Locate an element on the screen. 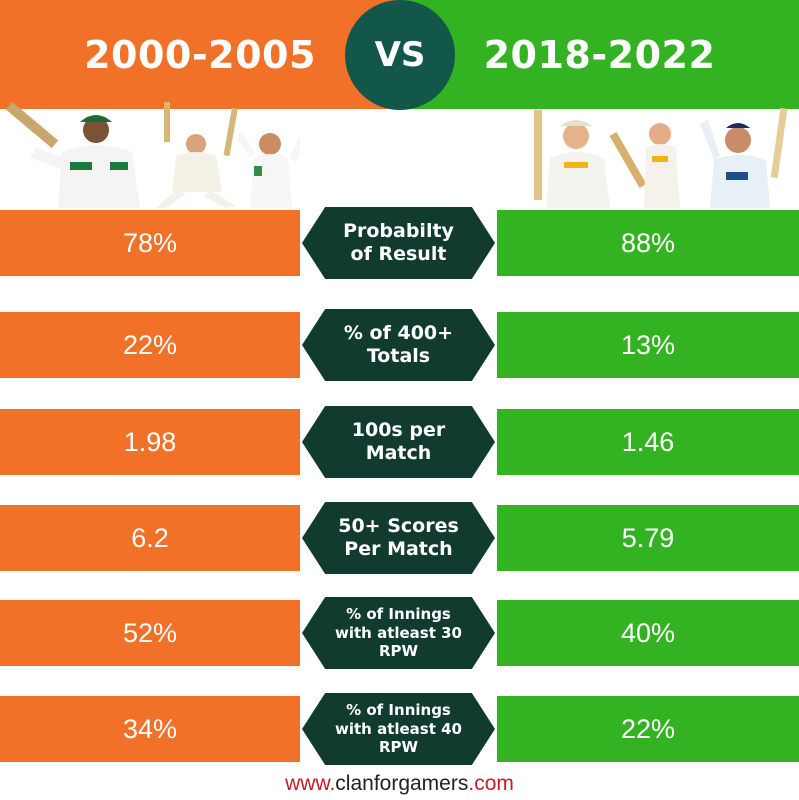 Image resolution: width=799 pixels, height=800 pixels. metric-label-line: Per Match is located at coordinates (398, 549).